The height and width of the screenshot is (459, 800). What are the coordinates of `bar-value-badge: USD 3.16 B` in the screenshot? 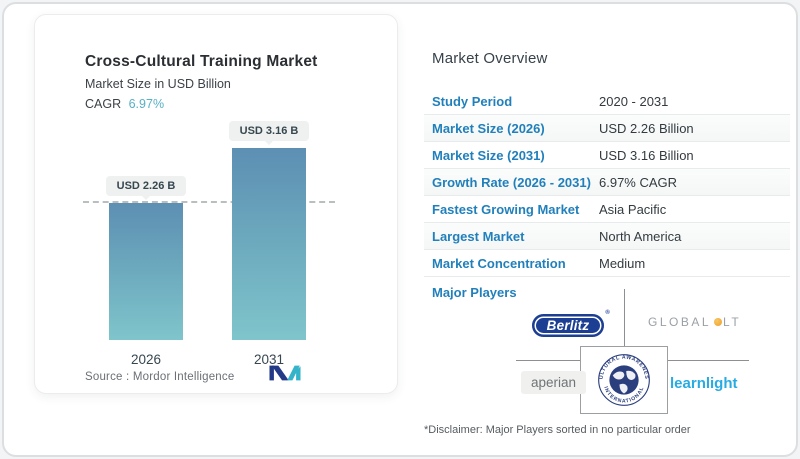 It's located at (269, 131).